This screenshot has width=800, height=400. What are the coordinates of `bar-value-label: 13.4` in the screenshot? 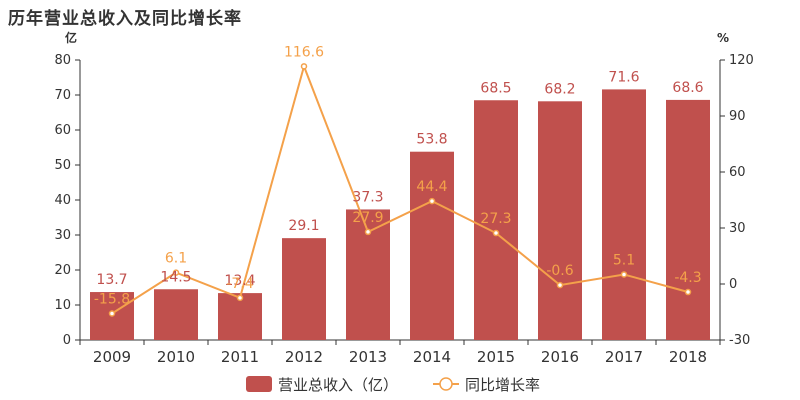 It's located at (239, 281).